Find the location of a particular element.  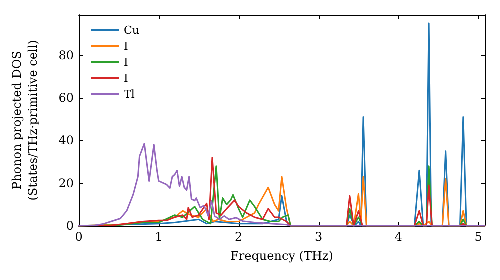

y-tick-label: 20 is located at coordinates (66, 183).